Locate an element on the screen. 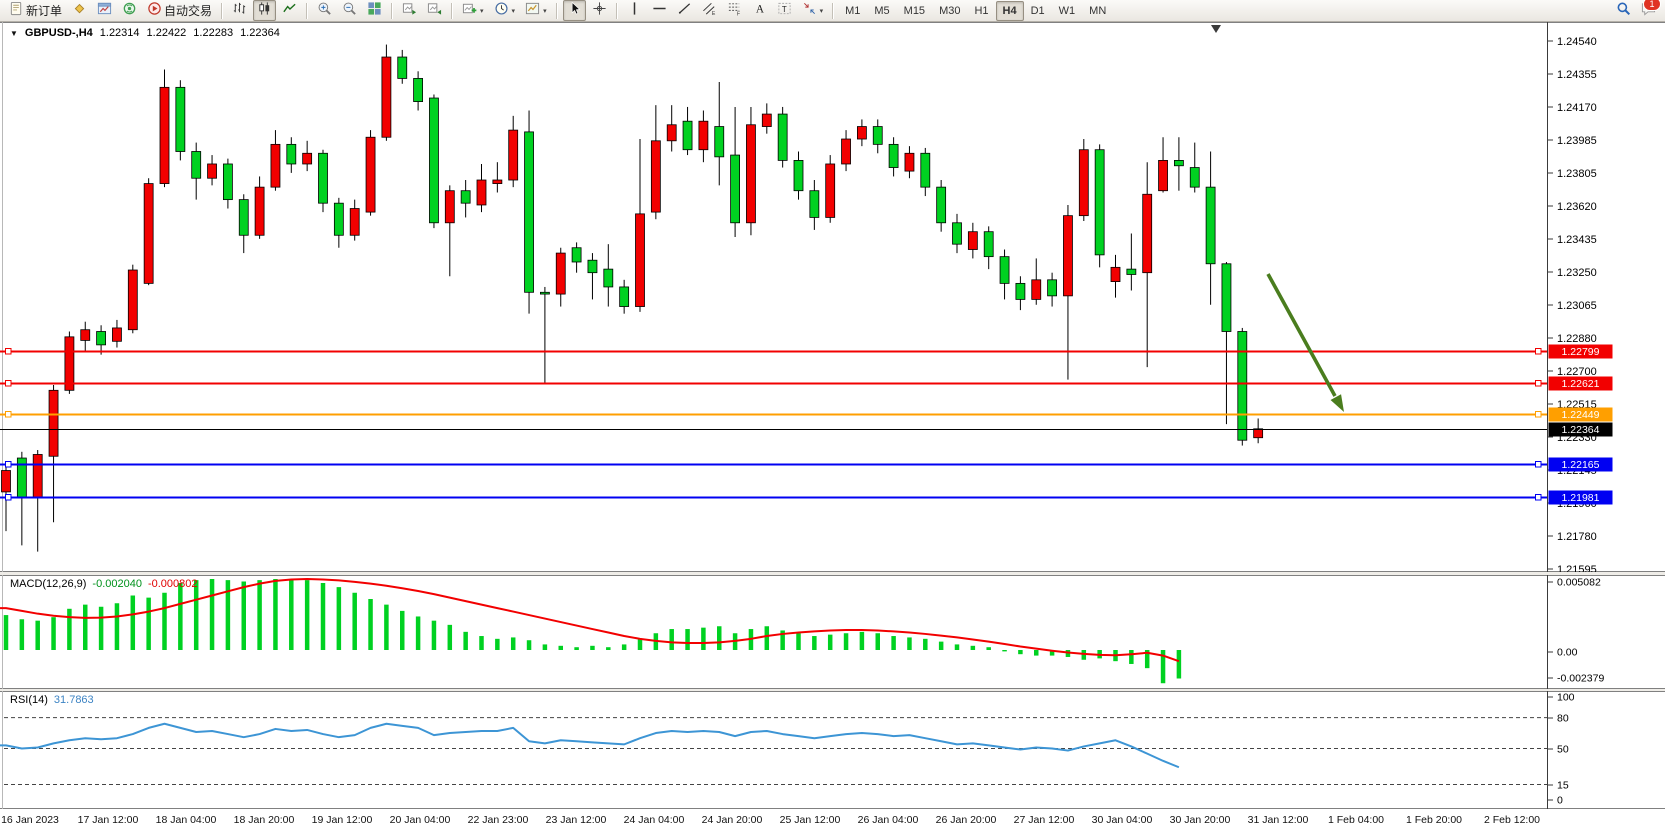 This screenshot has width=1665, height=833. timeframe-d1: D1 is located at coordinates (1037, 10).